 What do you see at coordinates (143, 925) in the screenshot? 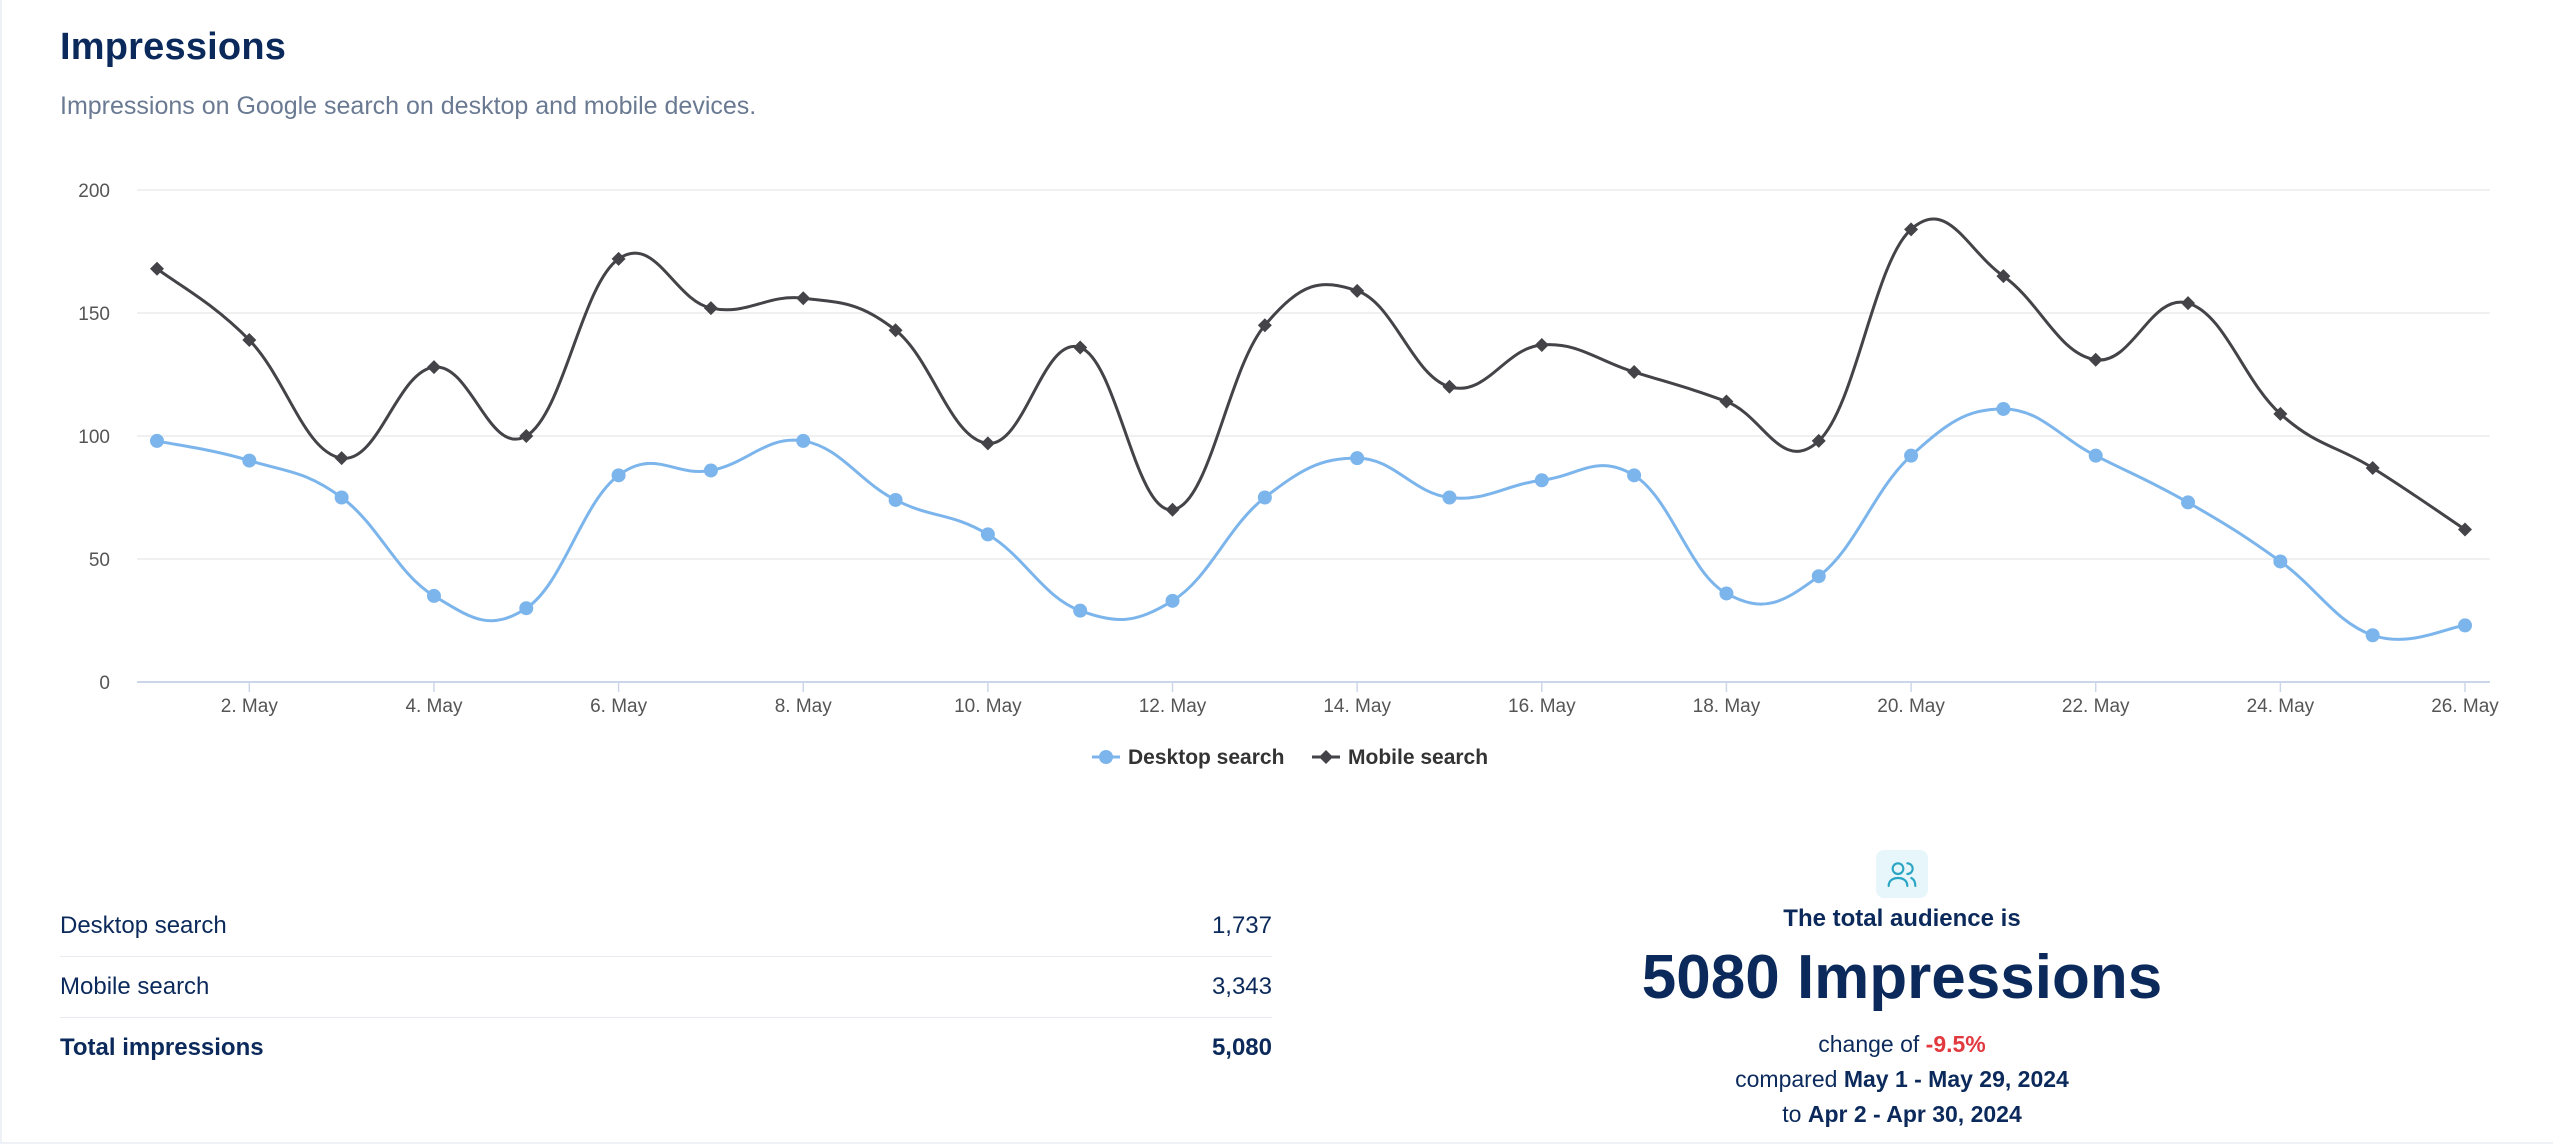
I see `stats-label: Desktop search` at bounding box center [143, 925].